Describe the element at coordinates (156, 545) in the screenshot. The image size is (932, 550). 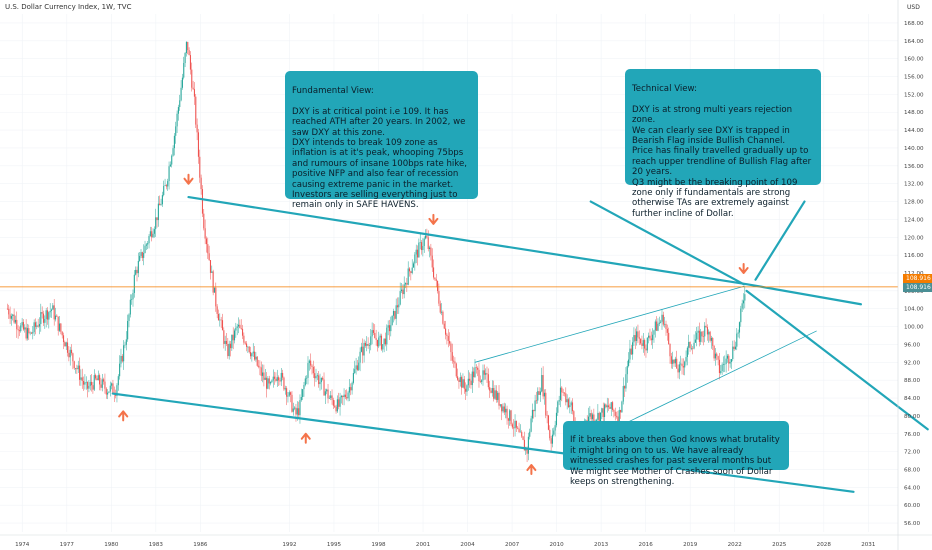
I see `x-tick-label: 1983` at that location.